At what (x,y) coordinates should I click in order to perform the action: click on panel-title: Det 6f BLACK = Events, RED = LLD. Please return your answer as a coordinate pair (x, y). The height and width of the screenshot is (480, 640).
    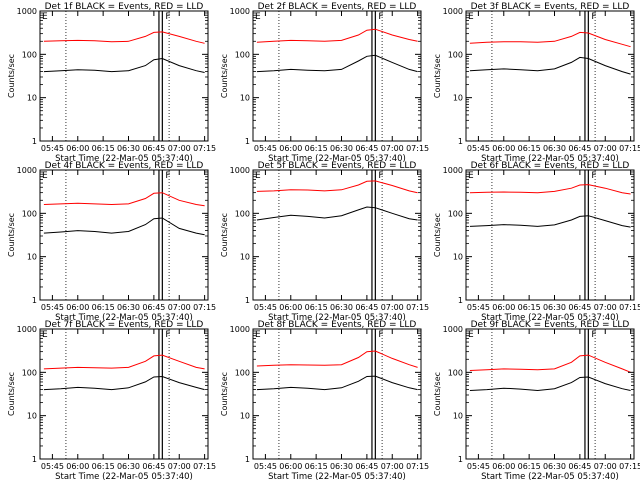
    Looking at the image, I should click on (550, 166).